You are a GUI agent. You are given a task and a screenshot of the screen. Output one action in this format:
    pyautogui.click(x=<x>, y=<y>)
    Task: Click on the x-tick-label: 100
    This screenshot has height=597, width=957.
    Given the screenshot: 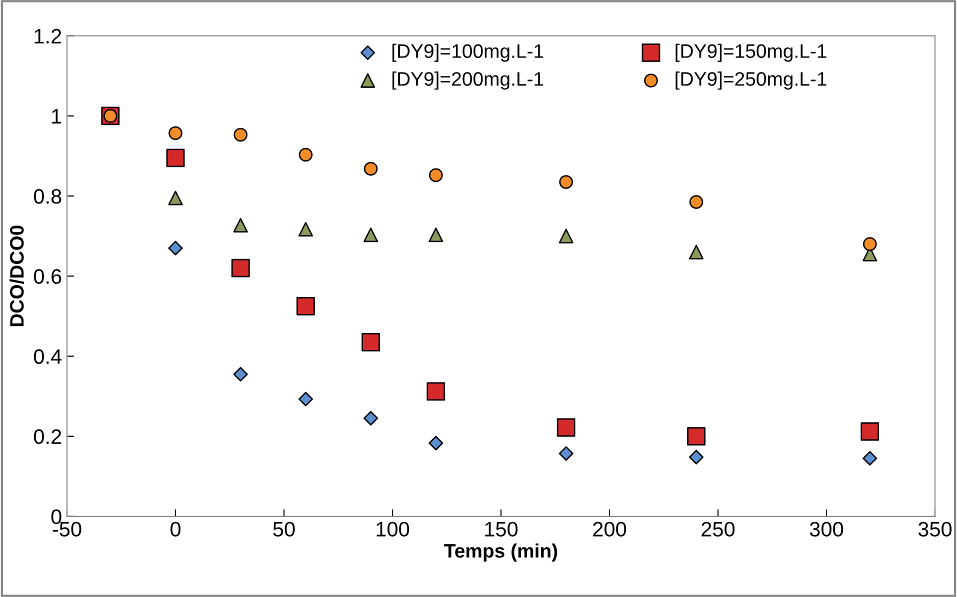 What is the action you would take?
    pyautogui.click(x=393, y=529)
    